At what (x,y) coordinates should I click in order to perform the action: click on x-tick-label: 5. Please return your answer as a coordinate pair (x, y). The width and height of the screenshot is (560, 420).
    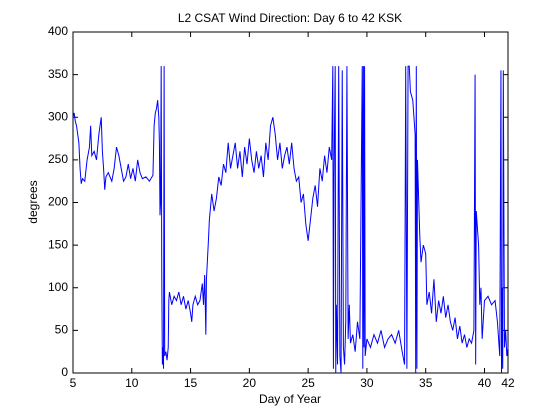
    Looking at the image, I should click on (73, 383).